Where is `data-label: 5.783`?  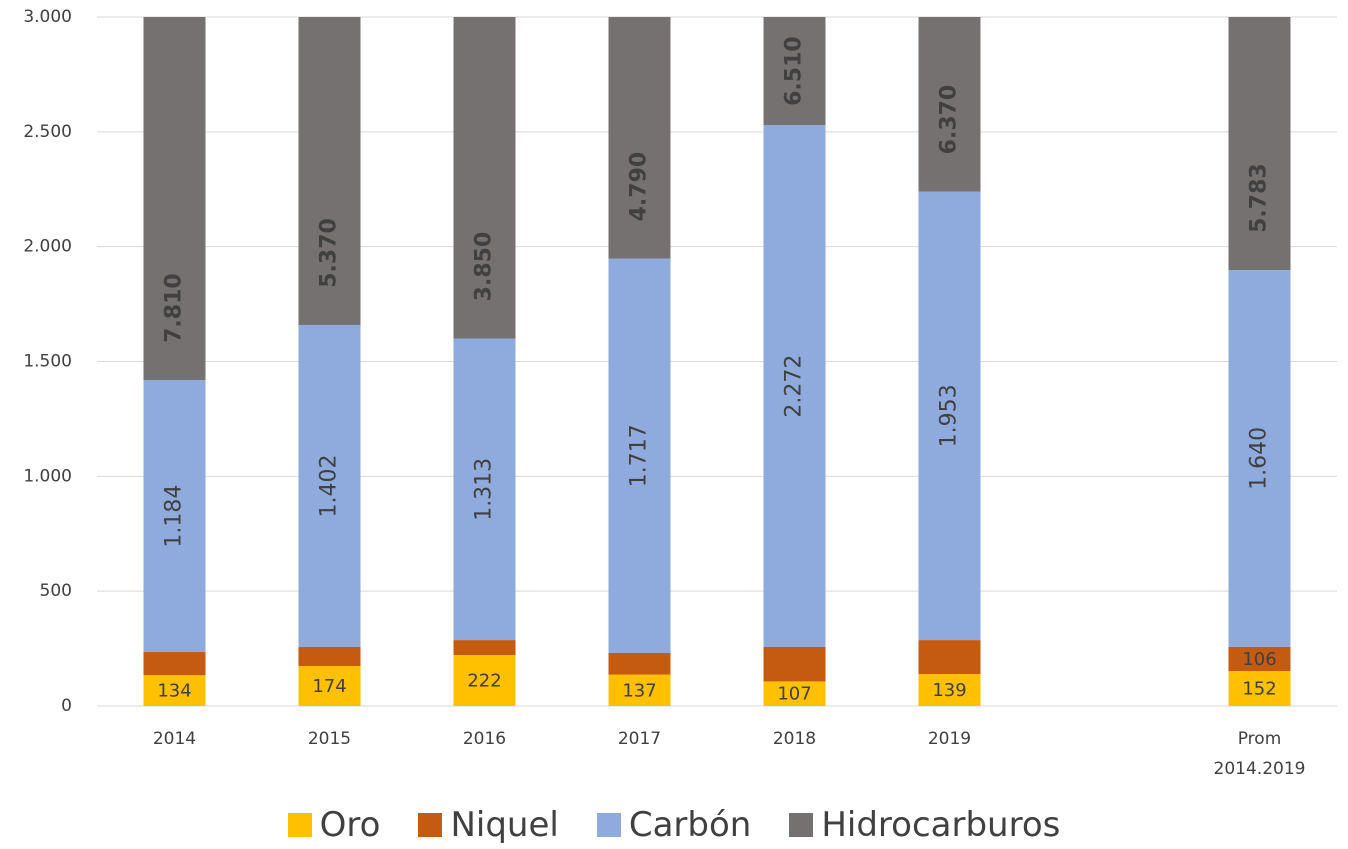
data-label: 5.783 is located at coordinates (1259, 198).